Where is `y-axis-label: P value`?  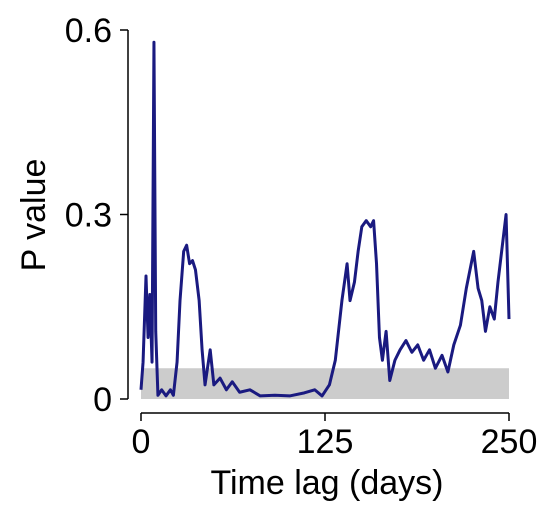 y-axis-label: P value is located at coordinates (34, 215).